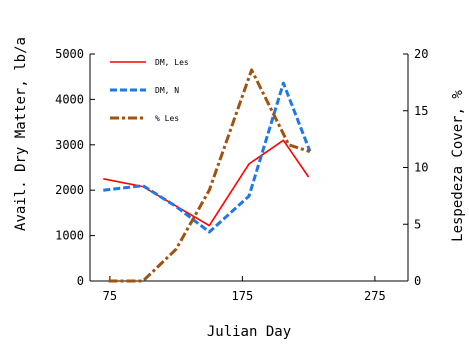 Image resolution: width=469 pixels, height=344 pixels. What do you see at coordinates (172, 62) in the screenshot?
I see `legend-label: DM, Les` at bounding box center [172, 62].